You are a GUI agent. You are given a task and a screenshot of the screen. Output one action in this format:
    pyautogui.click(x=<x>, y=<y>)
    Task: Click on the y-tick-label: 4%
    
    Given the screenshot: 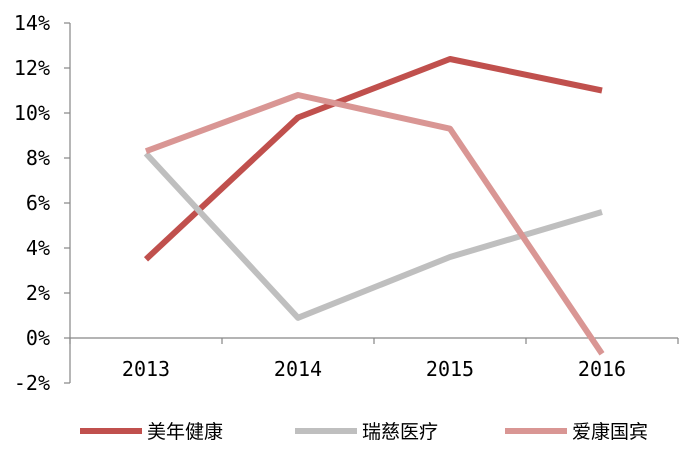 What is the action you would take?
    pyautogui.click(x=38, y=248)
    